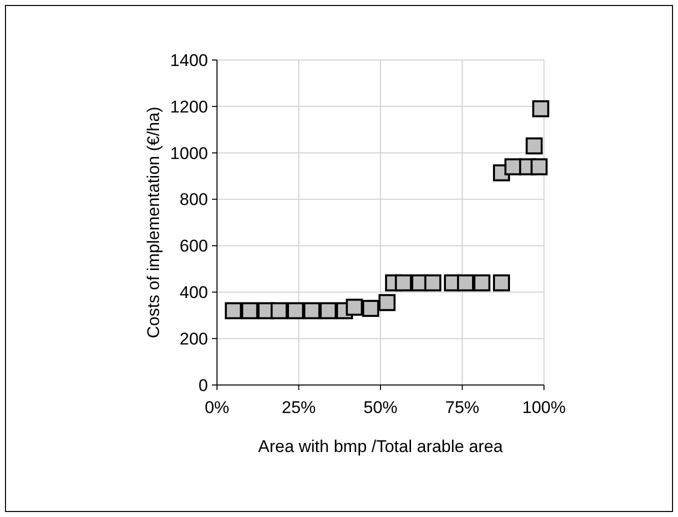 The image size is (678, 517). I want to click on y-tick-label: 800, so click(194, 200).